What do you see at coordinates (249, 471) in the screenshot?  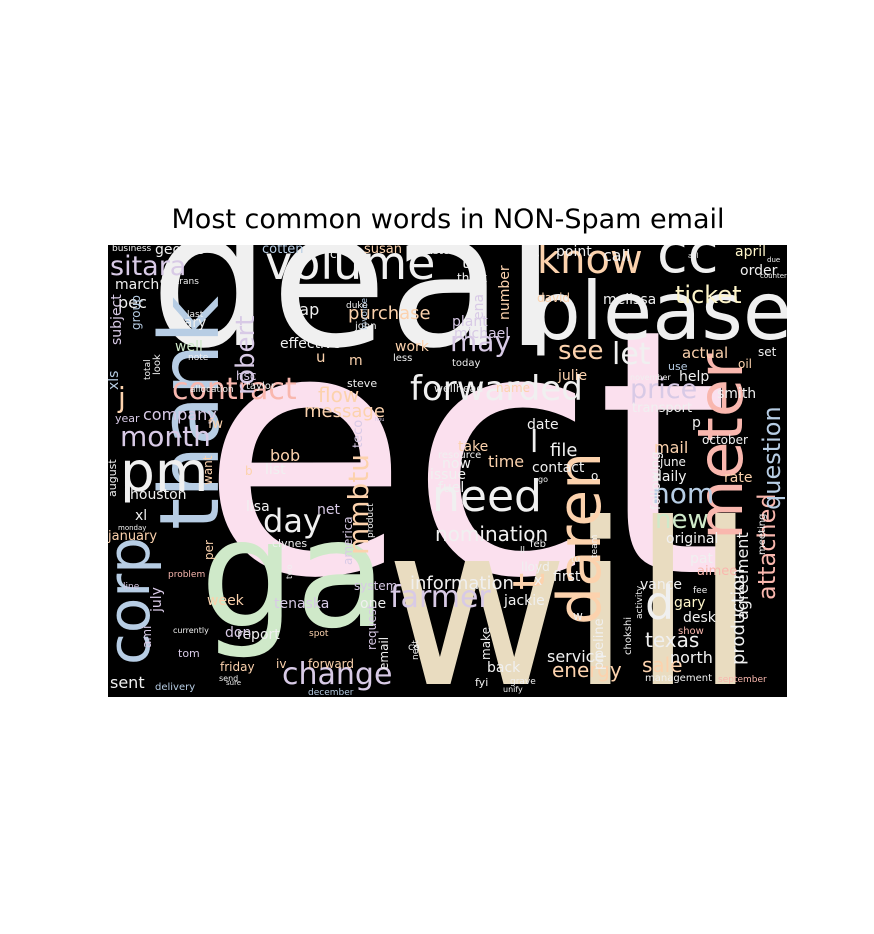 I see `cloud-word: b` at bounding box center [249, 471].